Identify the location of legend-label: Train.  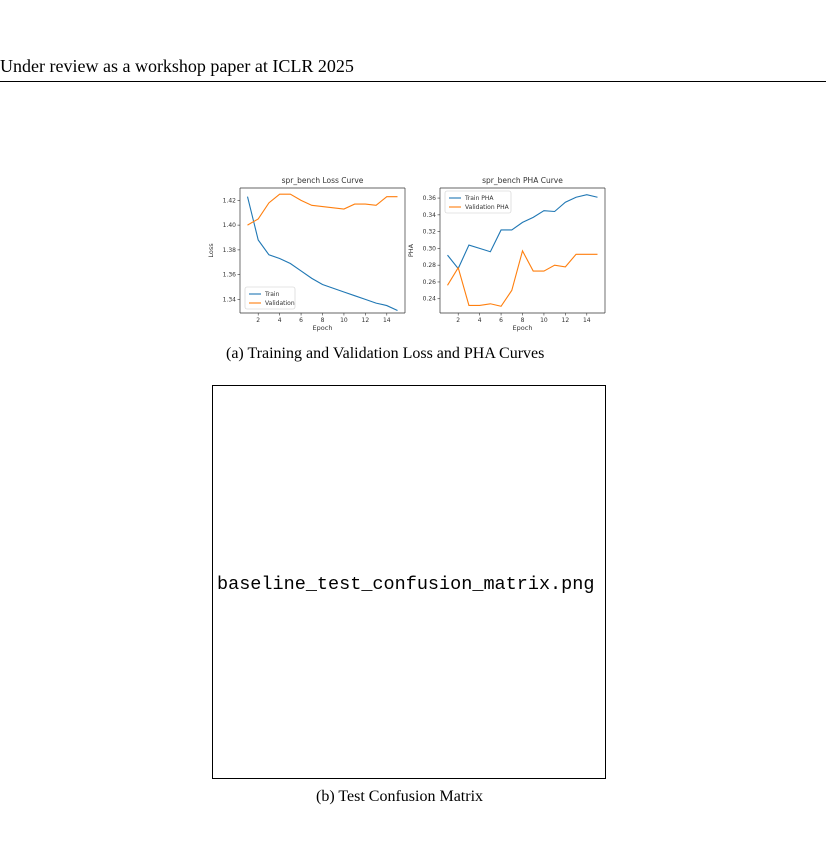
(272, 294).